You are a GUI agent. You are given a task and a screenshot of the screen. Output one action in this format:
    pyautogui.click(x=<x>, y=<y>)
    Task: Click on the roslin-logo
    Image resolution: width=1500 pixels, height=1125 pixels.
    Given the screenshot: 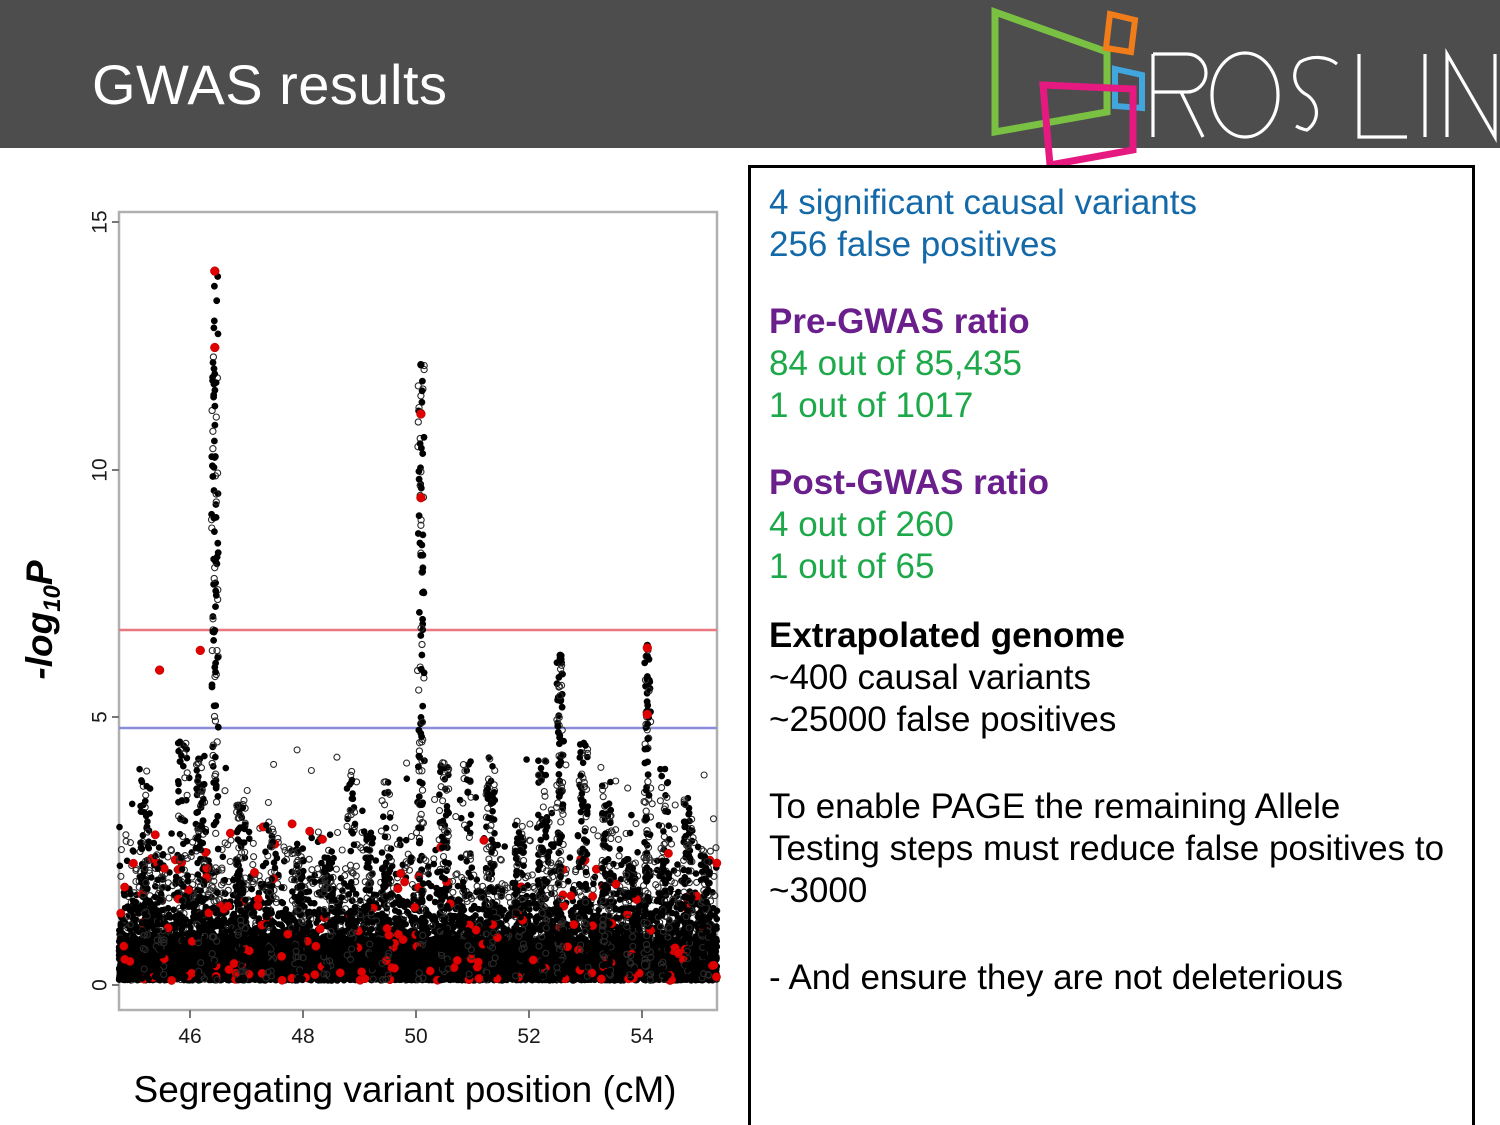 What is the action you would take?
    pyautogui.click(x=1227, y=84)
    